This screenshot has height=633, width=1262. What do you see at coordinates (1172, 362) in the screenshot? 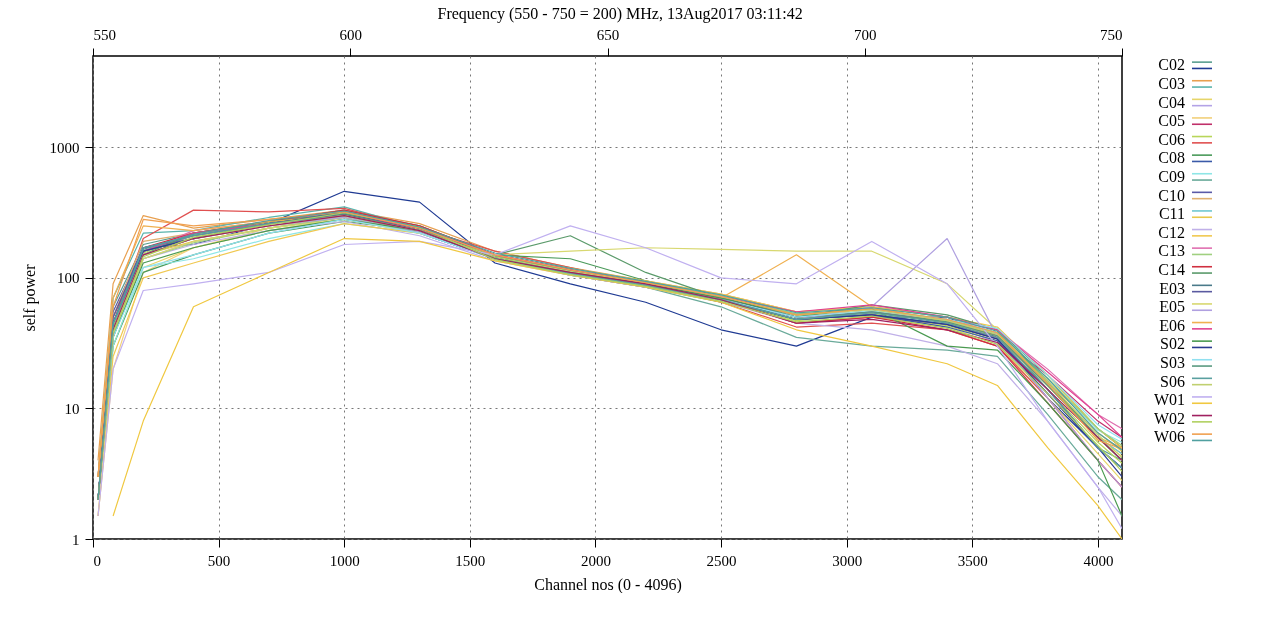
I see `legend-label: S03` at bounding box center [1172, 362].